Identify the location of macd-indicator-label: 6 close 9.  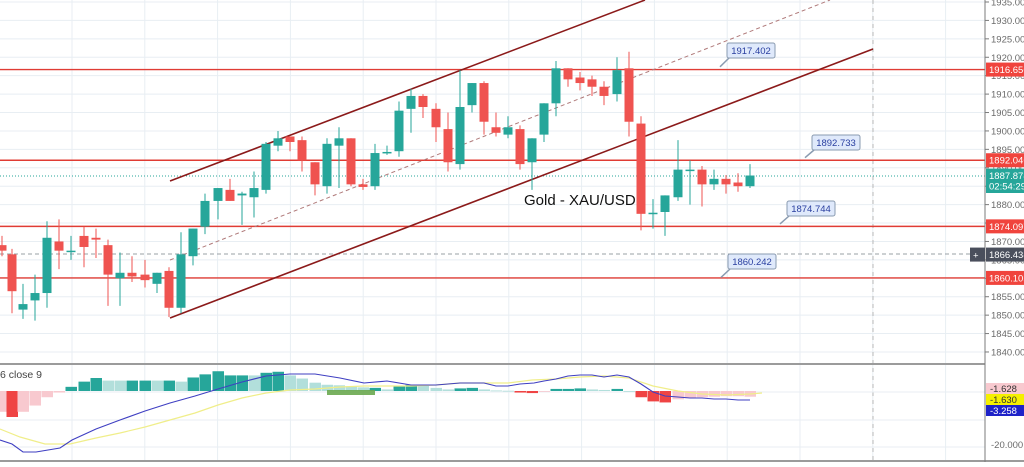
(21, 375).